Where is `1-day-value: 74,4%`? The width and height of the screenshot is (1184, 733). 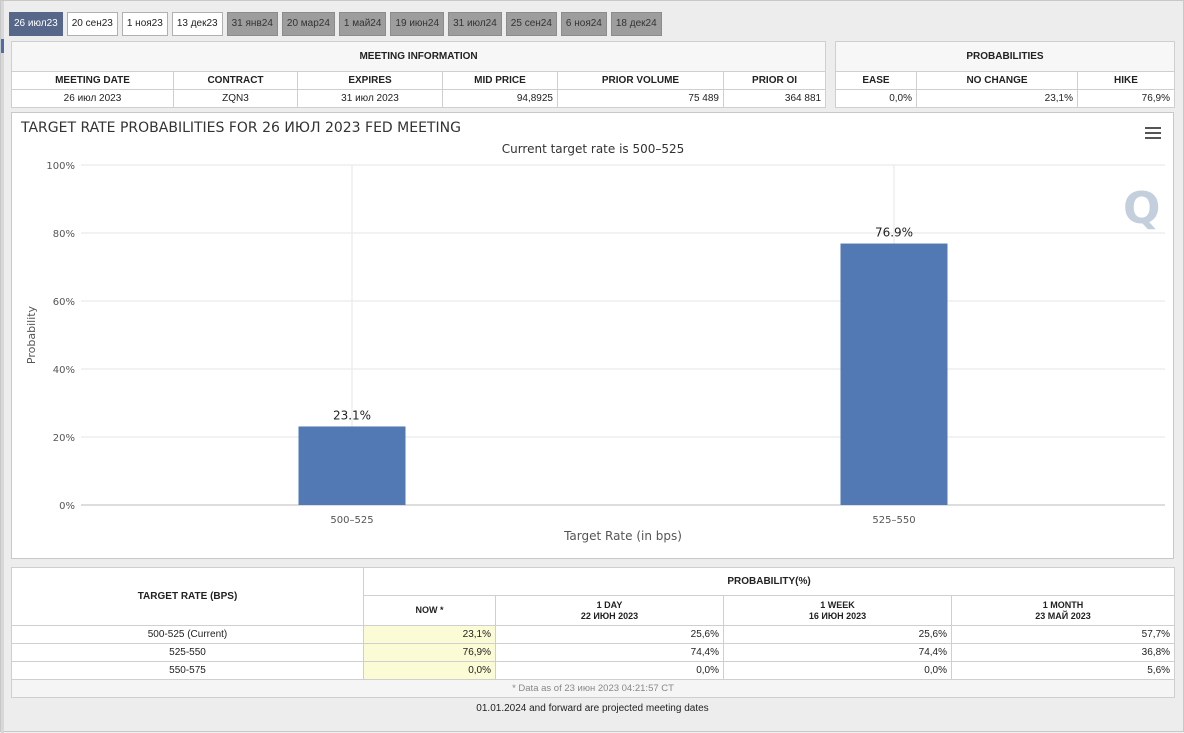
1-day-value: 74,4% is located at coordinates (609, 652).